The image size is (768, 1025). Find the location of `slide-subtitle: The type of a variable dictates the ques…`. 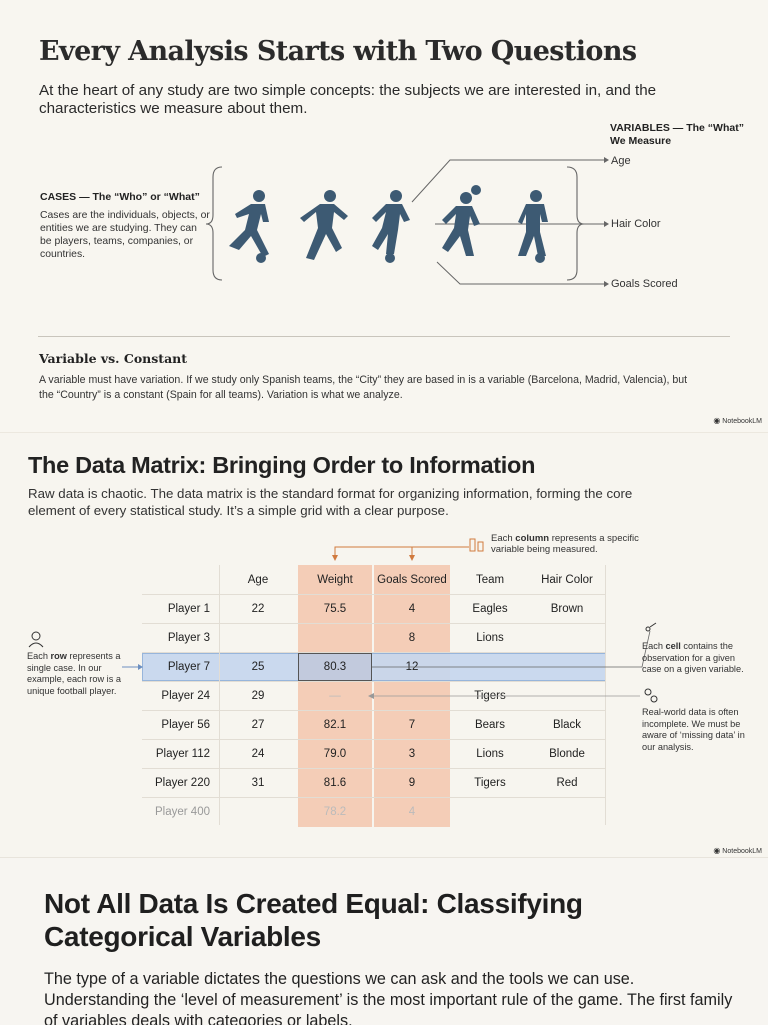

slide-subtitle: The type of a variable dictates the ques… is located at coordinates (388, 997).